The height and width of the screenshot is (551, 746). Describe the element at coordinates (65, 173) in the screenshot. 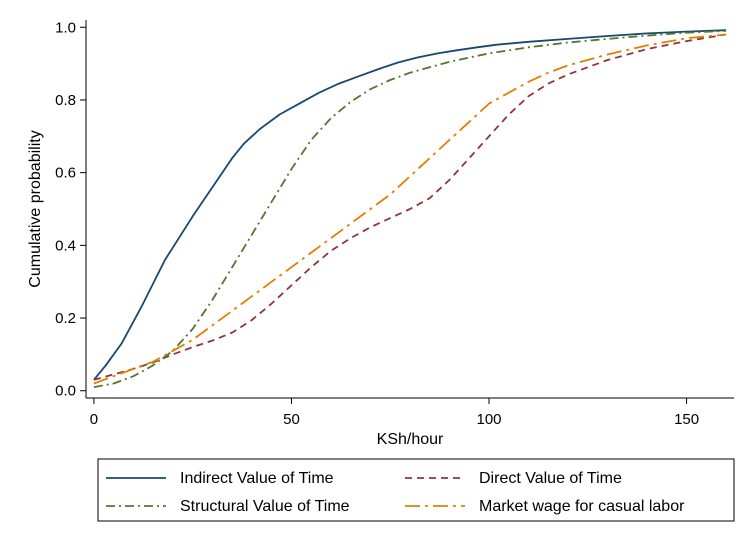

I see `y-tick-label: 0.6` at that location.